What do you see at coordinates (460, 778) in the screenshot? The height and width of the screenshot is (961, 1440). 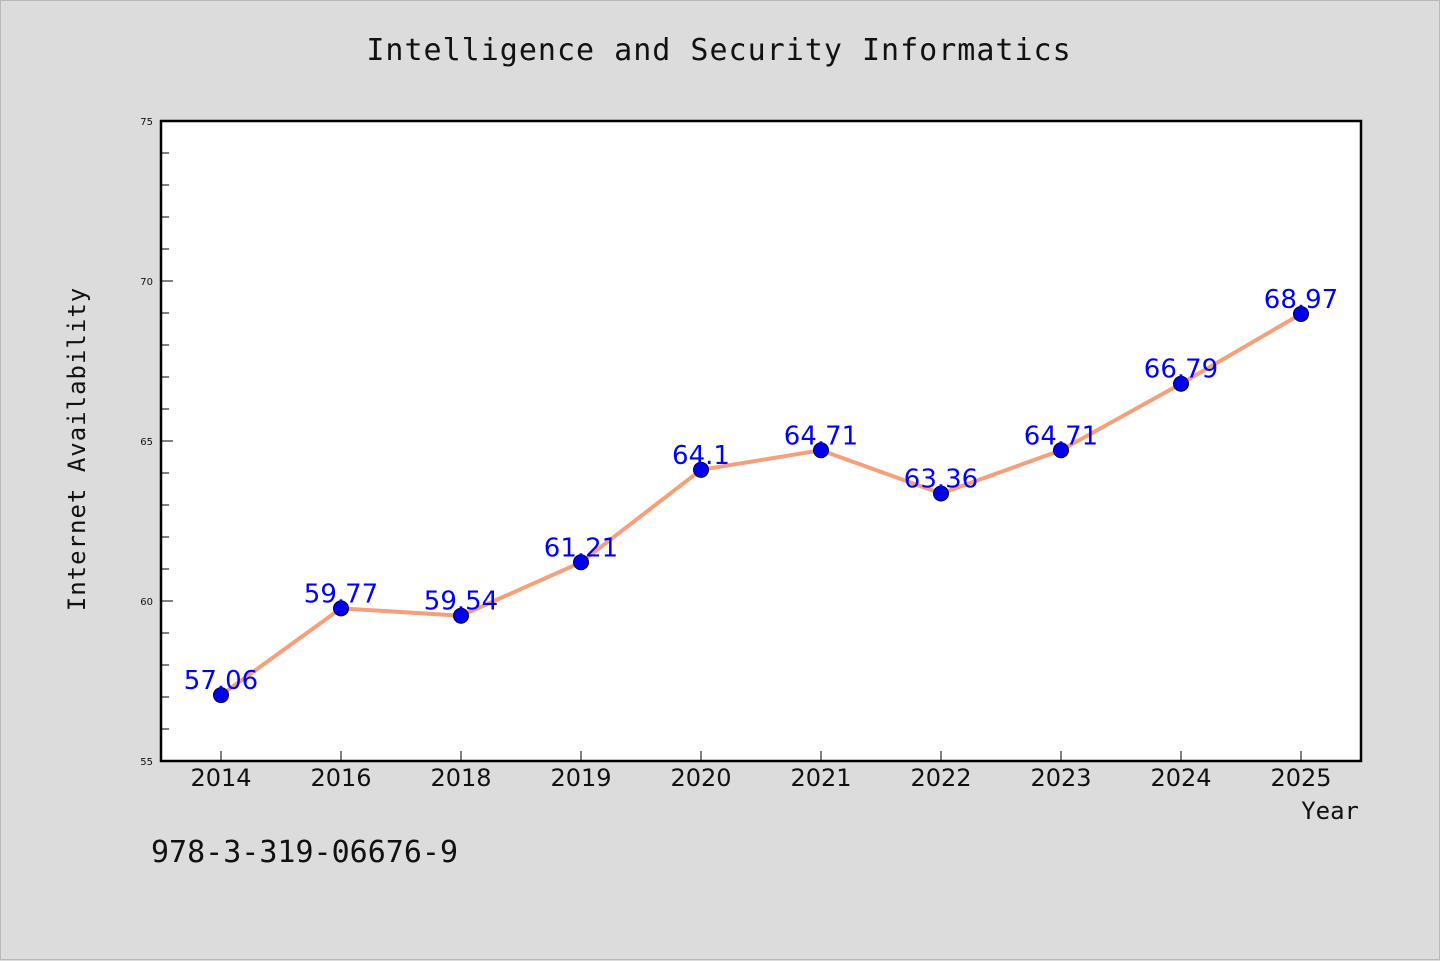 I see `x-tick-label: 2018` at bounding box center [460, 778].